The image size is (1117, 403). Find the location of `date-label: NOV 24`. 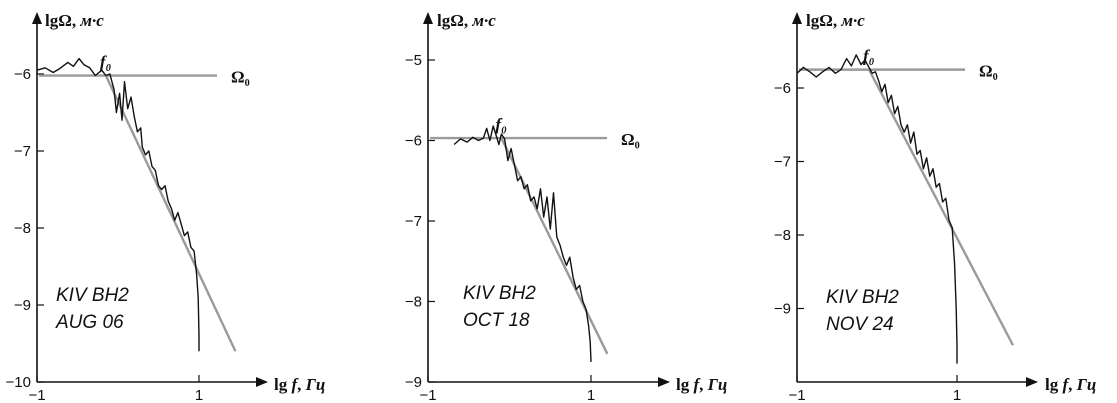

date-label: NOV 24 is located at coordinates (860, 324).